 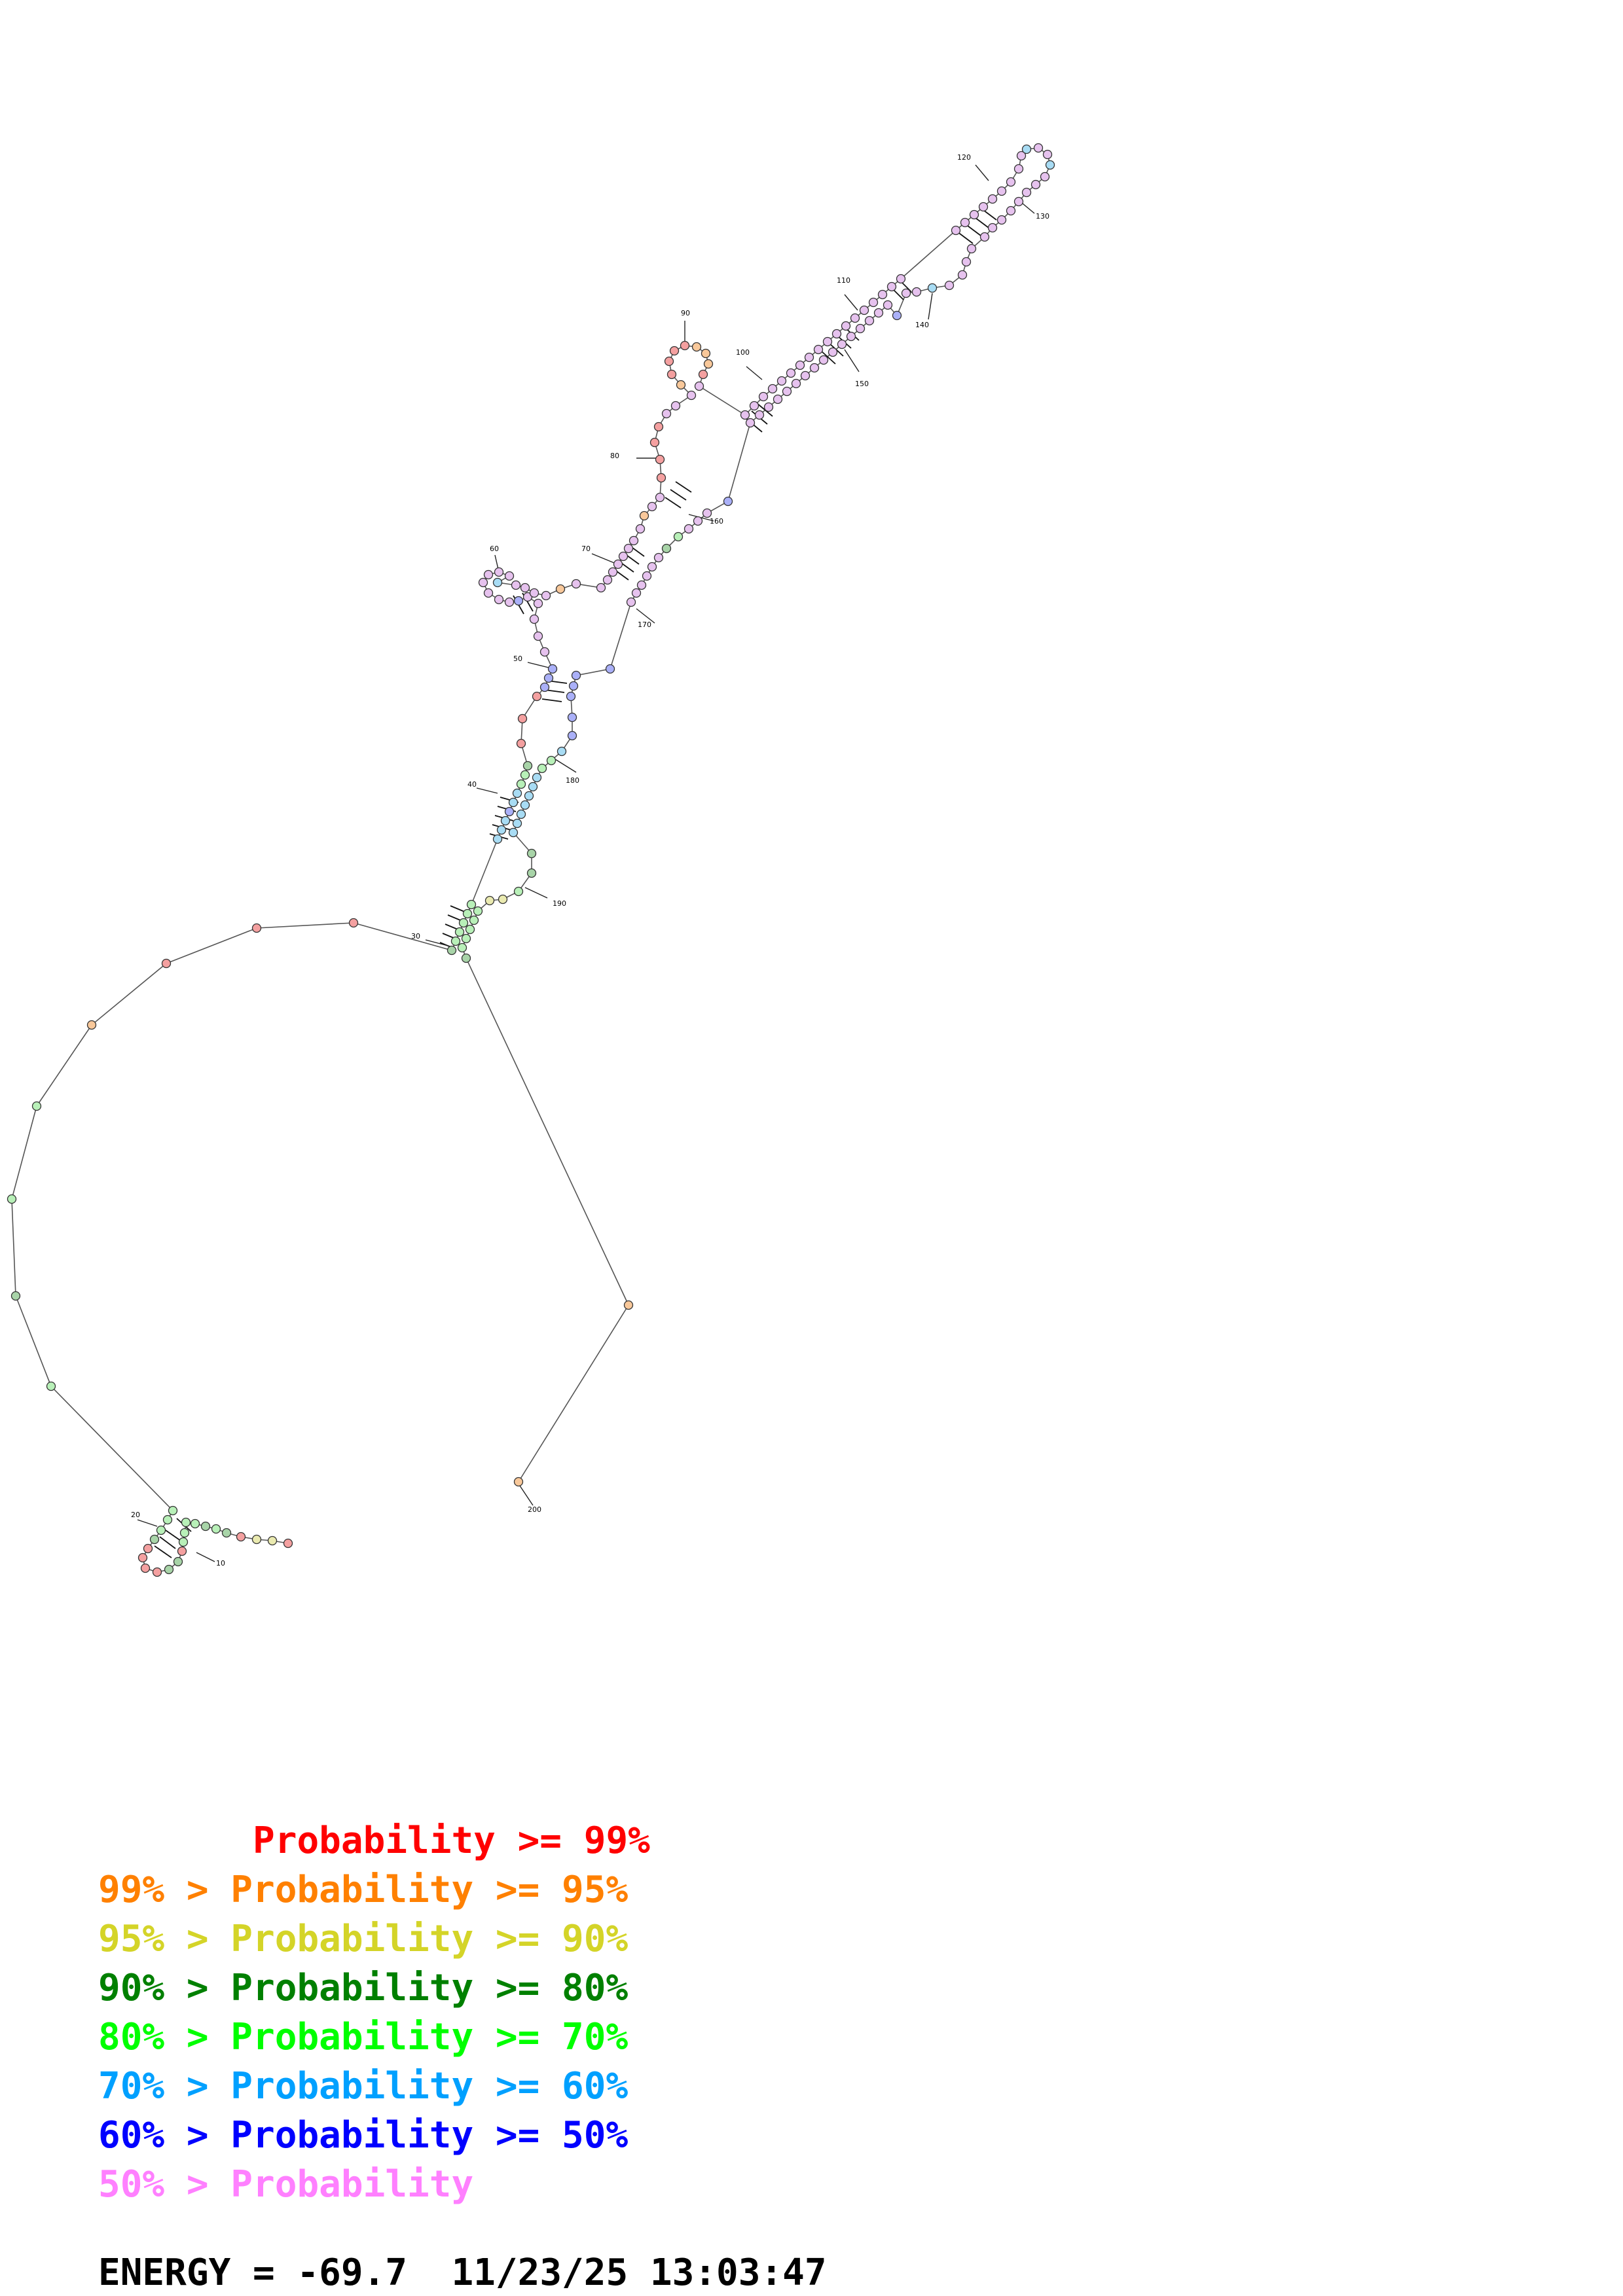 I want to click on legend-label: Probability, so click(x=352, y=2184).